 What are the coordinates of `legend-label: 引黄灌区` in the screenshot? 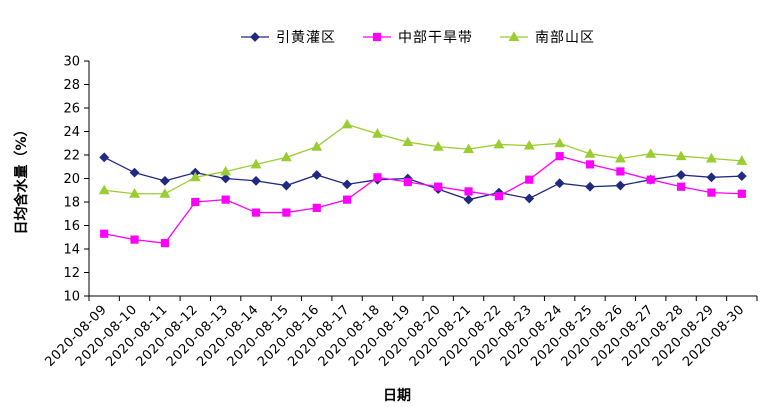 It's located at (306, 37).